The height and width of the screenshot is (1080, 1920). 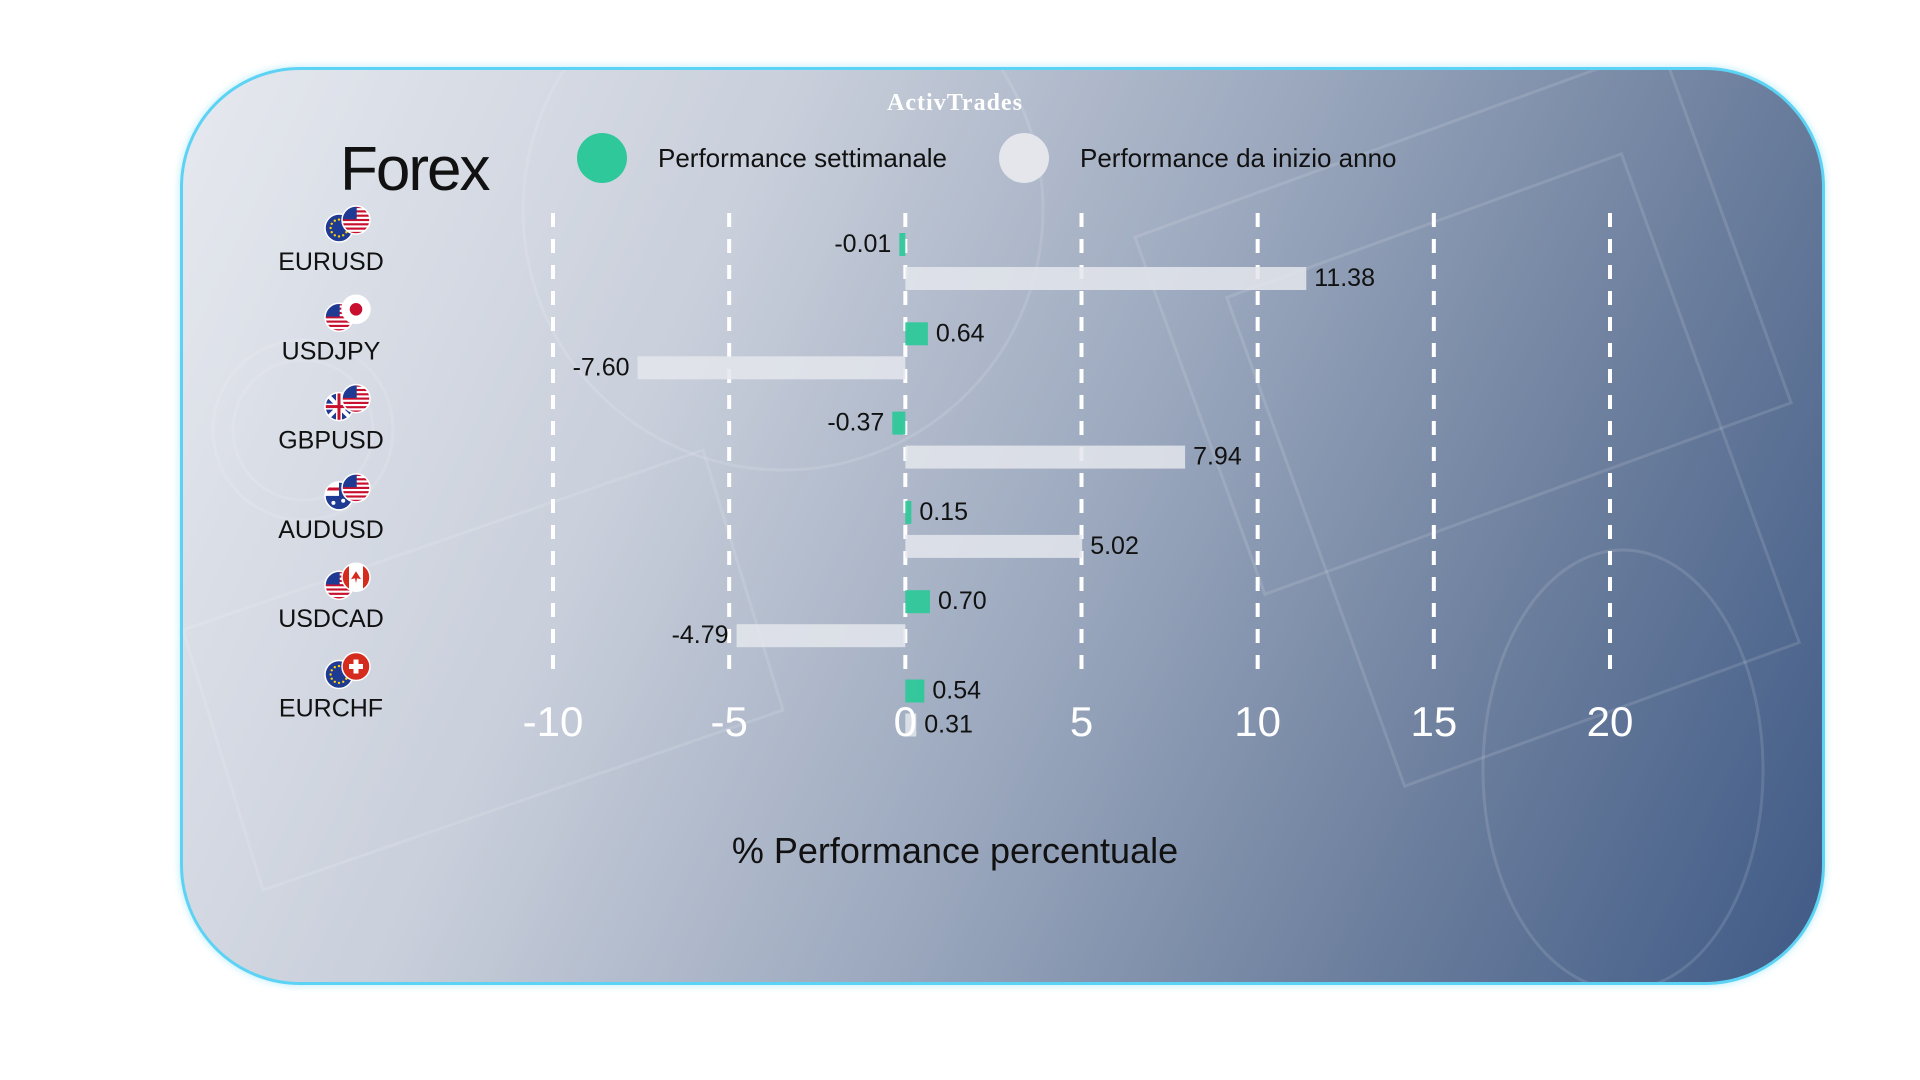 What do you see at coordinates (962, 601) in the screenshot?
I see `weekly-value-label: 0.70` at bounding box center [962, 601].